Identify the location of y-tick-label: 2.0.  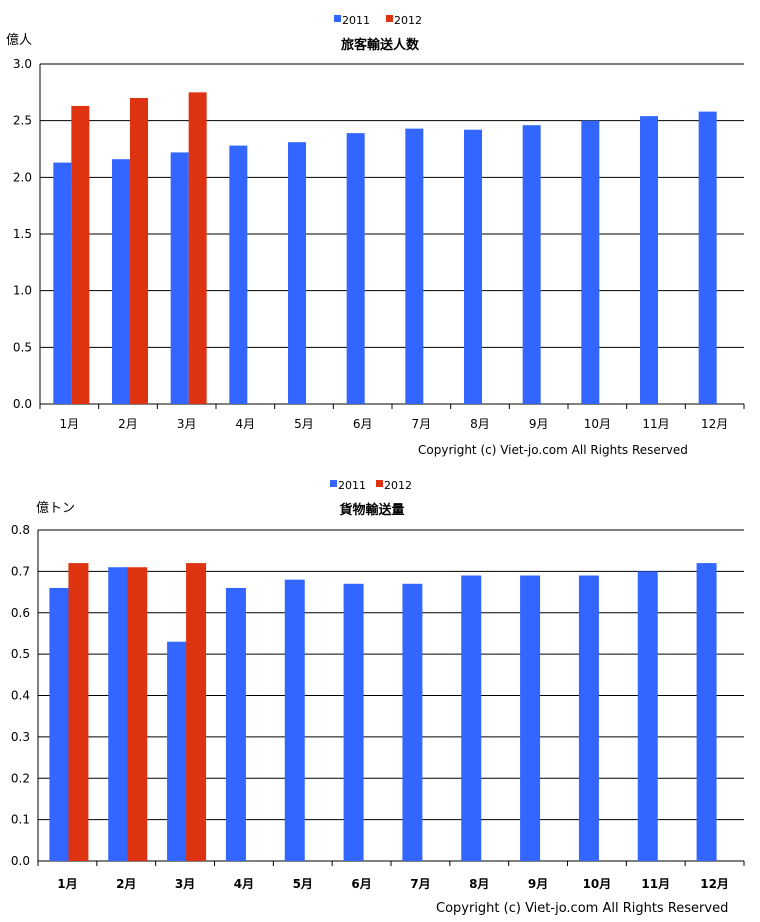
(22, 177).